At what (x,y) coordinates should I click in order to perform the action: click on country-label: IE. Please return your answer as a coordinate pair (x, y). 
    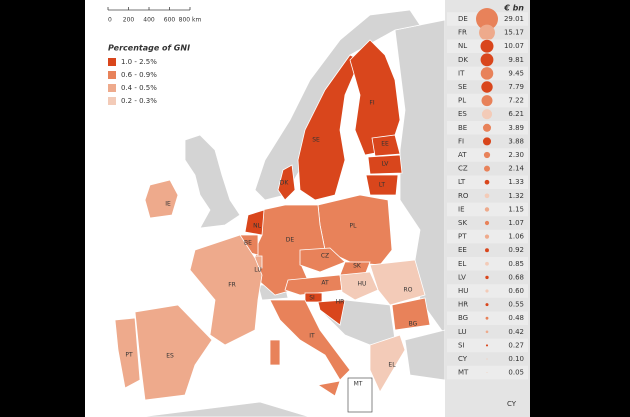
    Looking at the image, I should click on (168, 204).